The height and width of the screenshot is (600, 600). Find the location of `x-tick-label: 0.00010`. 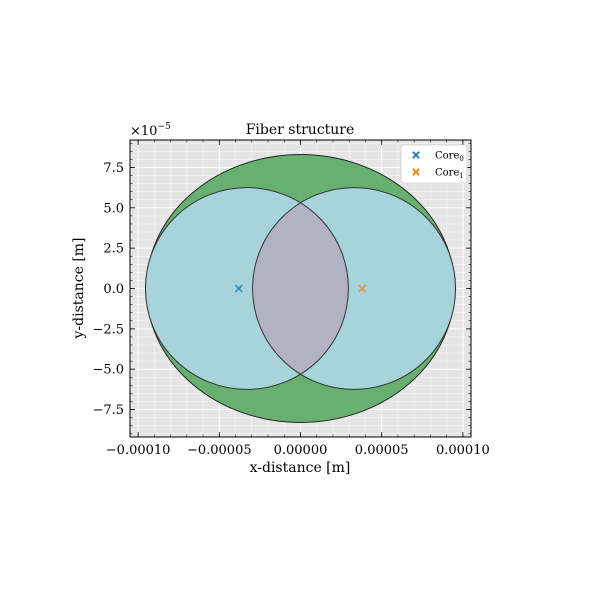

x-tick-label: 0.00010 is located at coordinates (463, 450).